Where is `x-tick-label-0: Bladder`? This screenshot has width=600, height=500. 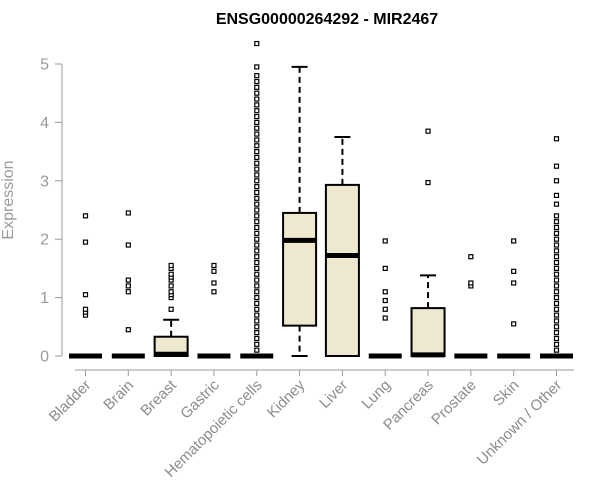
x-tick-label-0: Bladder is located at coordinates (70, 401).